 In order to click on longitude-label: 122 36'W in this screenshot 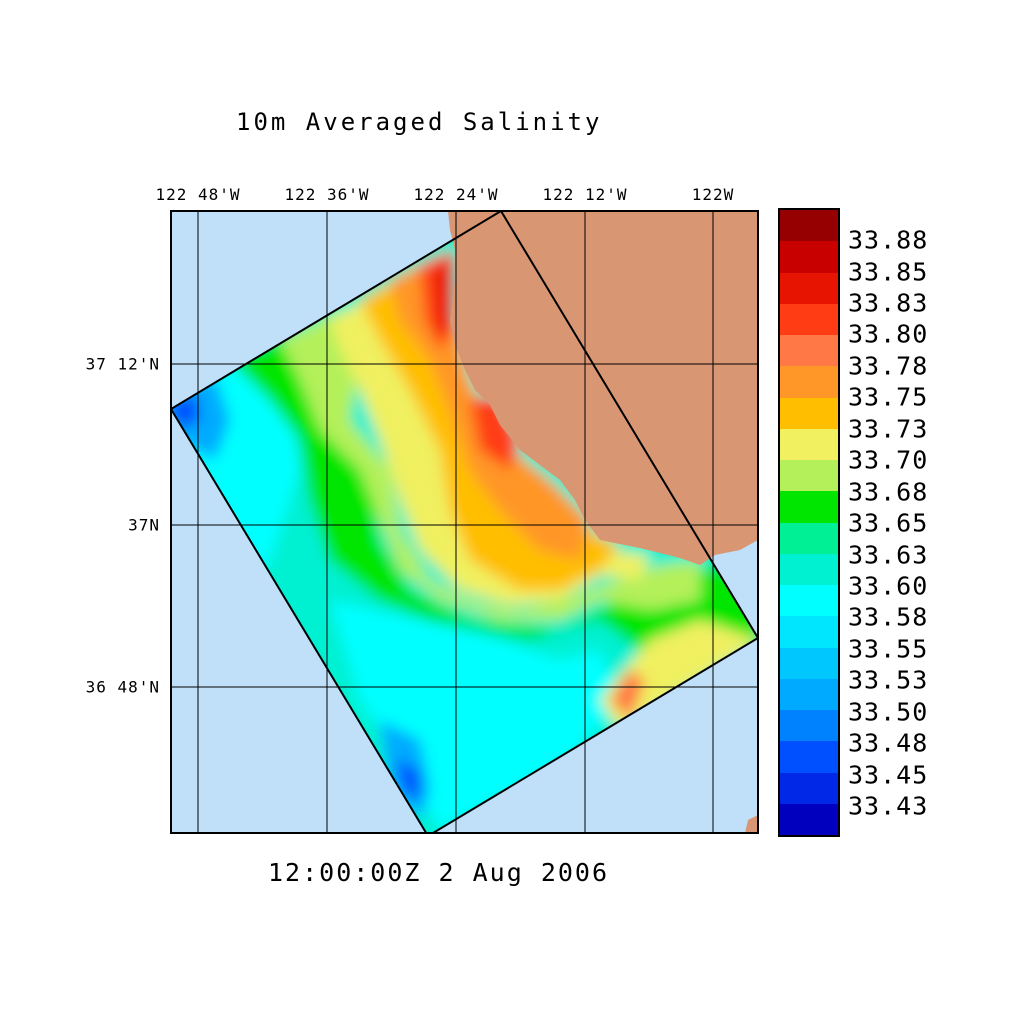, I will do `click(327, 194)`.